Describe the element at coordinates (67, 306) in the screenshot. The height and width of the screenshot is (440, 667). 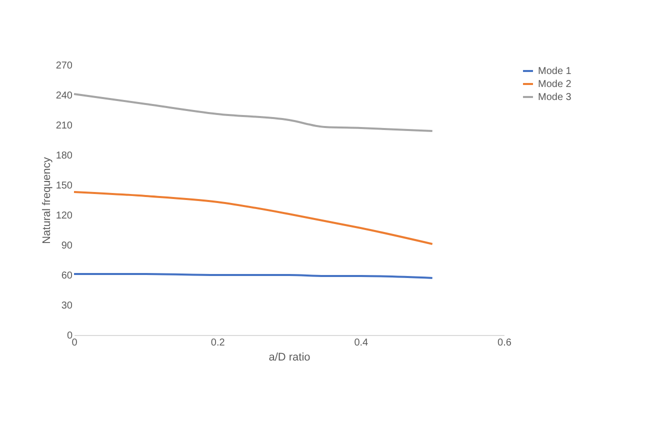
I see `y-tick-label: 30` at that location.